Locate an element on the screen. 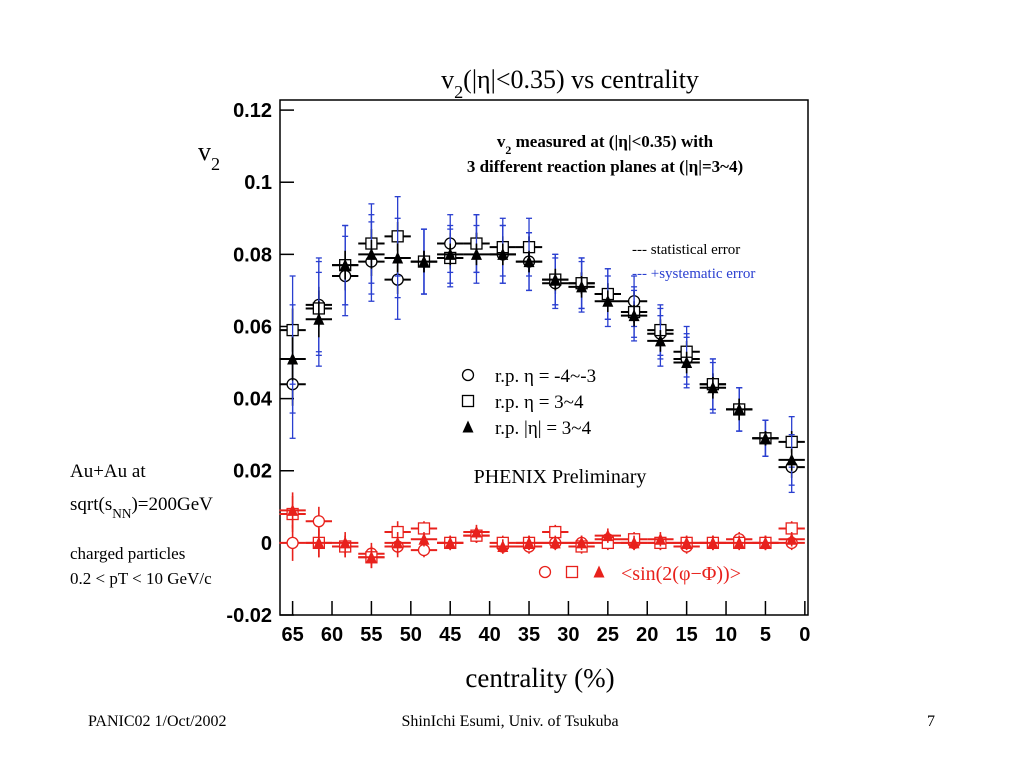  text-part: 3 different reaction planes at (|η|=3~4) is located at coordinates (605, 166).